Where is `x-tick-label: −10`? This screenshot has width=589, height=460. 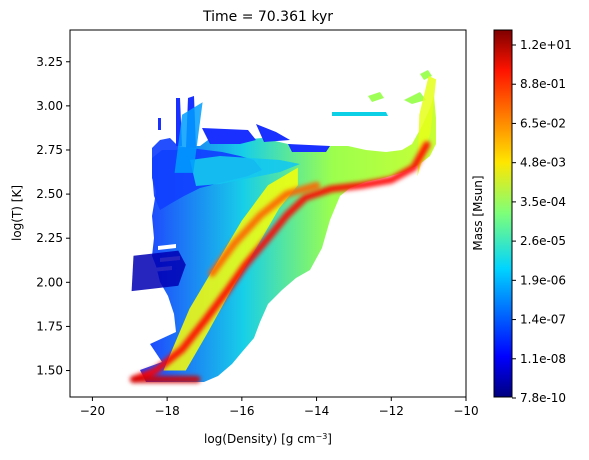
x-tick-label: −10 is located at coordinates (465, 411).